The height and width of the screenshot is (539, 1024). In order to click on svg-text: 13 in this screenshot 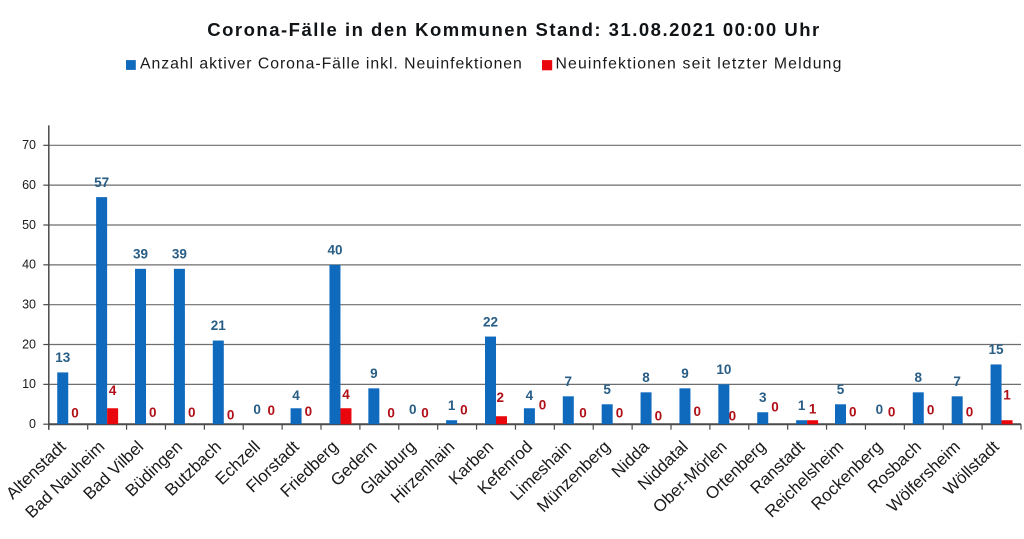, I will do `click(63, 357)`.